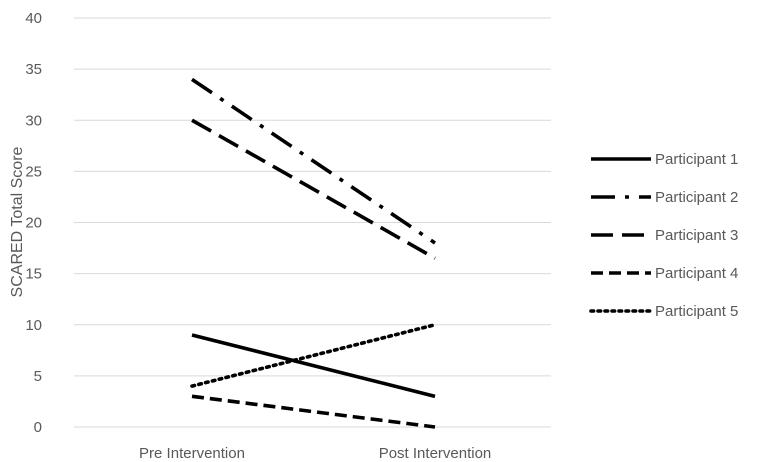  Describe the element at coordinates (38, 376) in the screenshot. I see `y-tick-label: 5` at that location.